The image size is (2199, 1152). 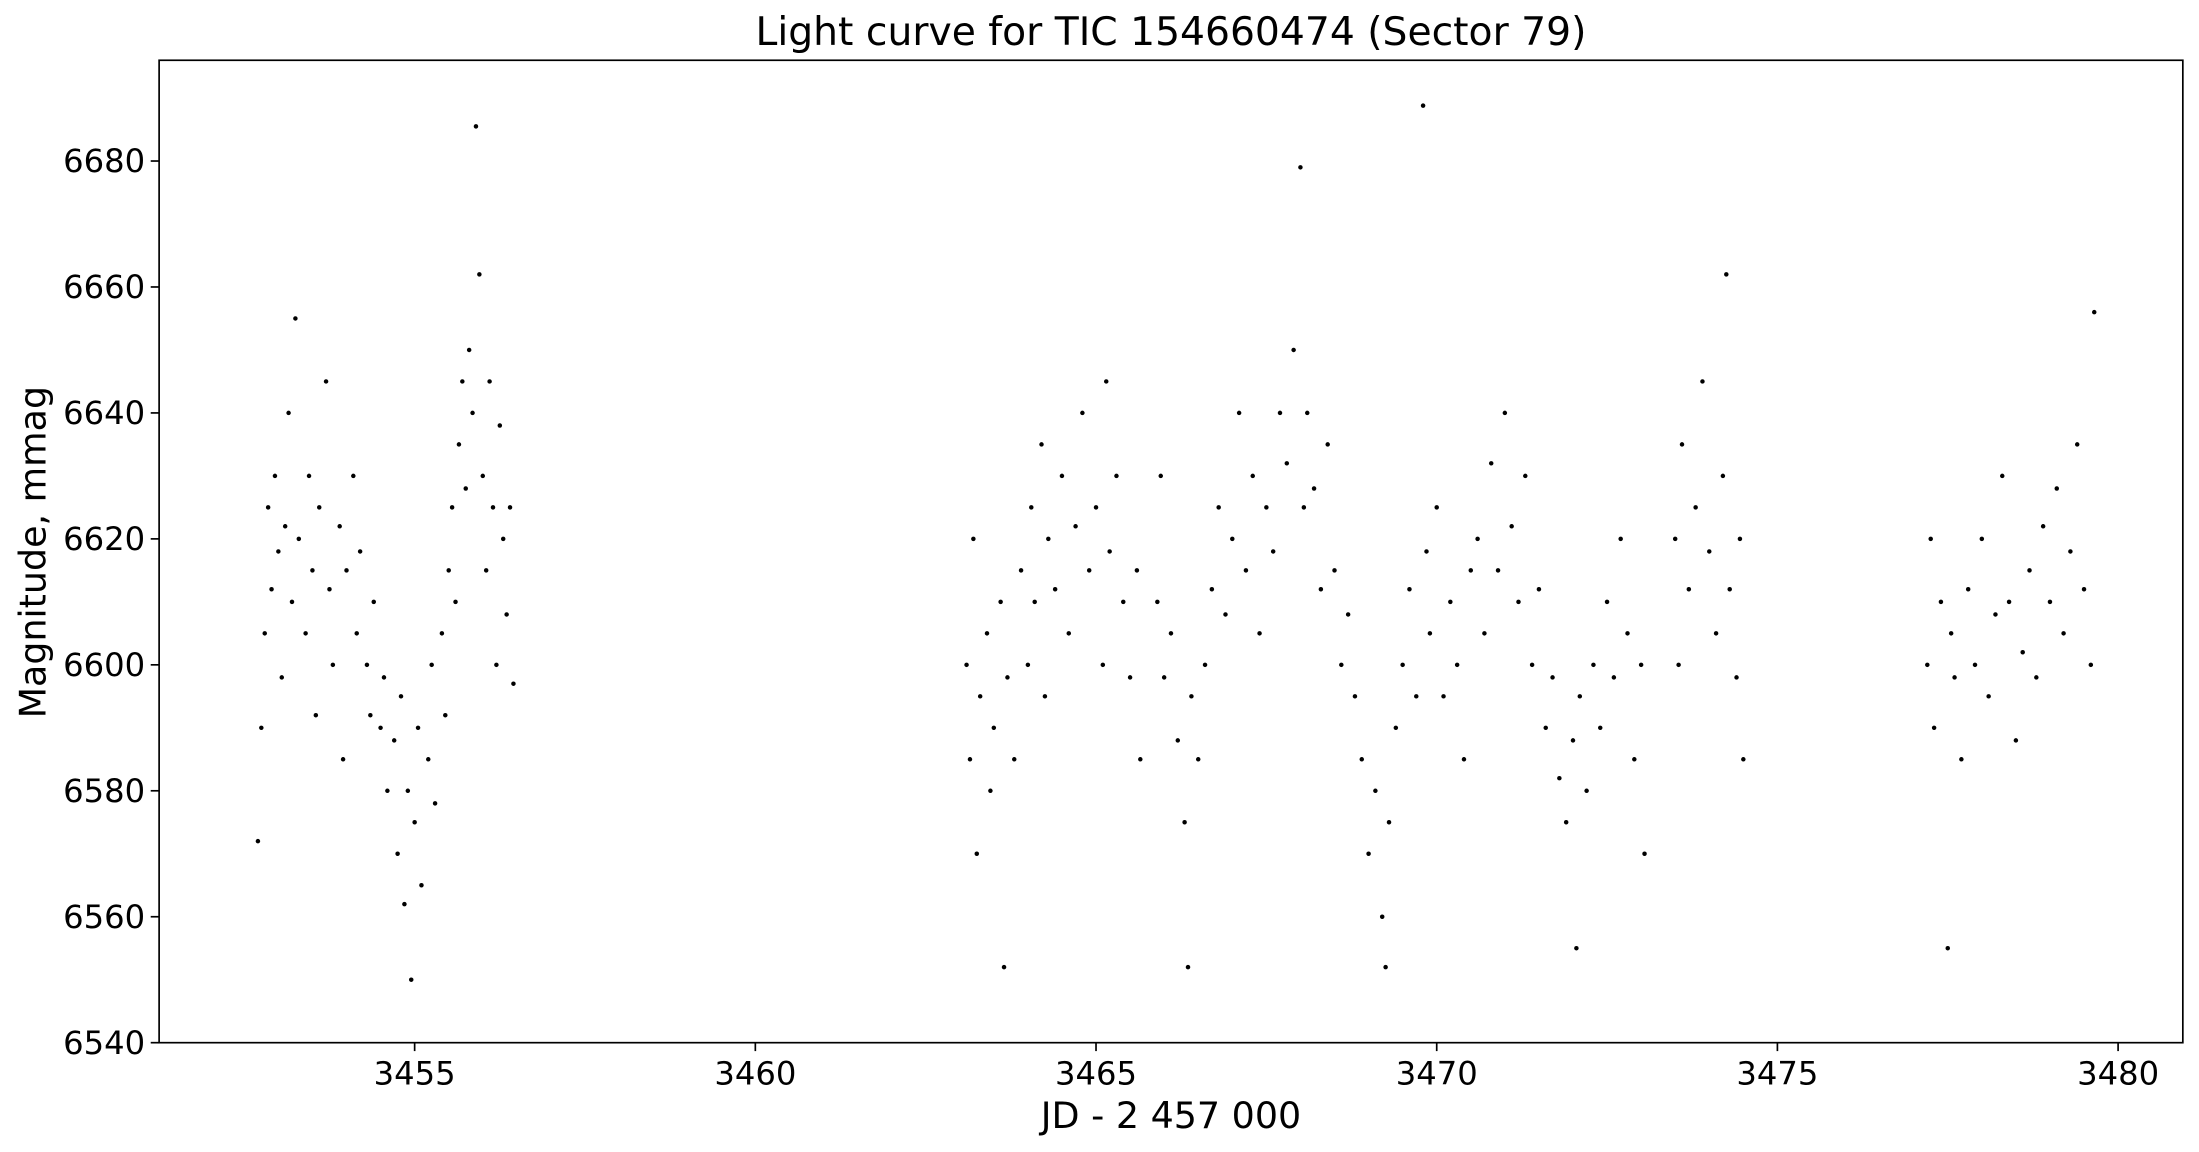 What do you see at coordinates (1170, 1115) in the screenshot?
I see `x-axis-label: JD - 2 457 000` at bounding box center [1170, 1115].